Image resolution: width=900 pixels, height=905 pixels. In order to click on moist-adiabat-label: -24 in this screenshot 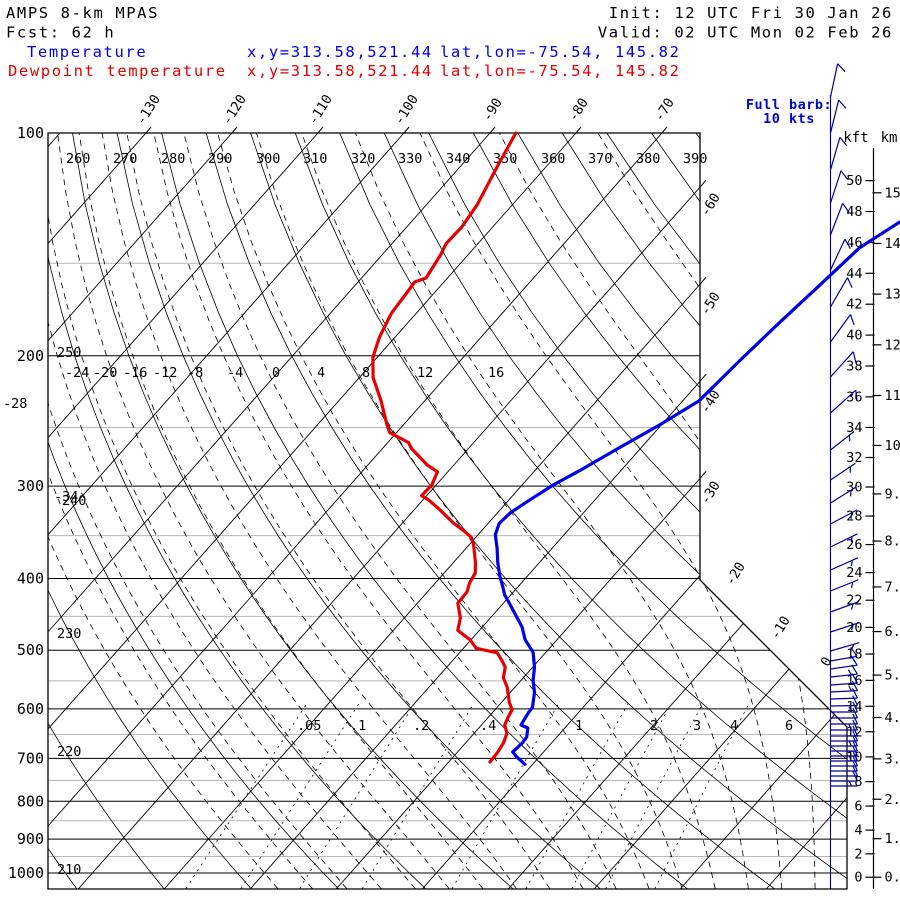, I will do `click(77, 373)`.